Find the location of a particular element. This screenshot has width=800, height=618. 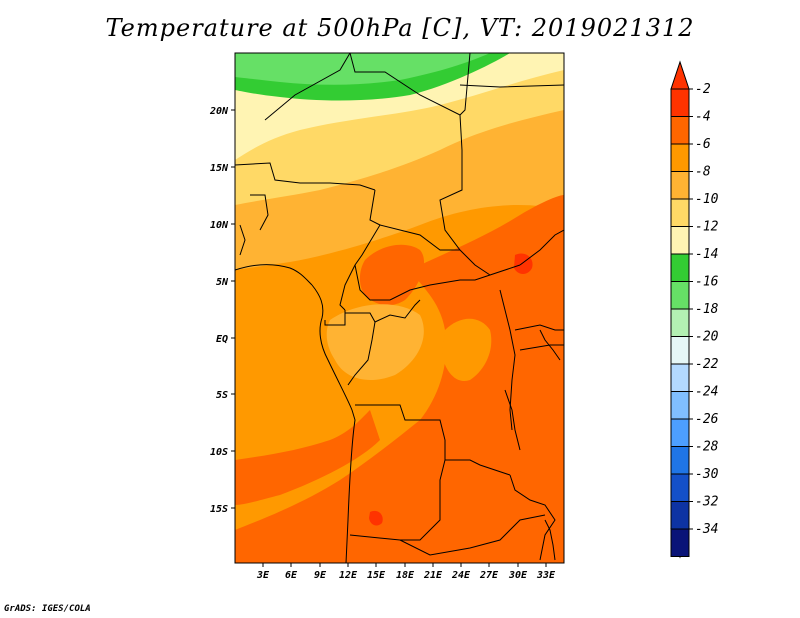

border-egypt-libya is located at coordinates (511, 86).